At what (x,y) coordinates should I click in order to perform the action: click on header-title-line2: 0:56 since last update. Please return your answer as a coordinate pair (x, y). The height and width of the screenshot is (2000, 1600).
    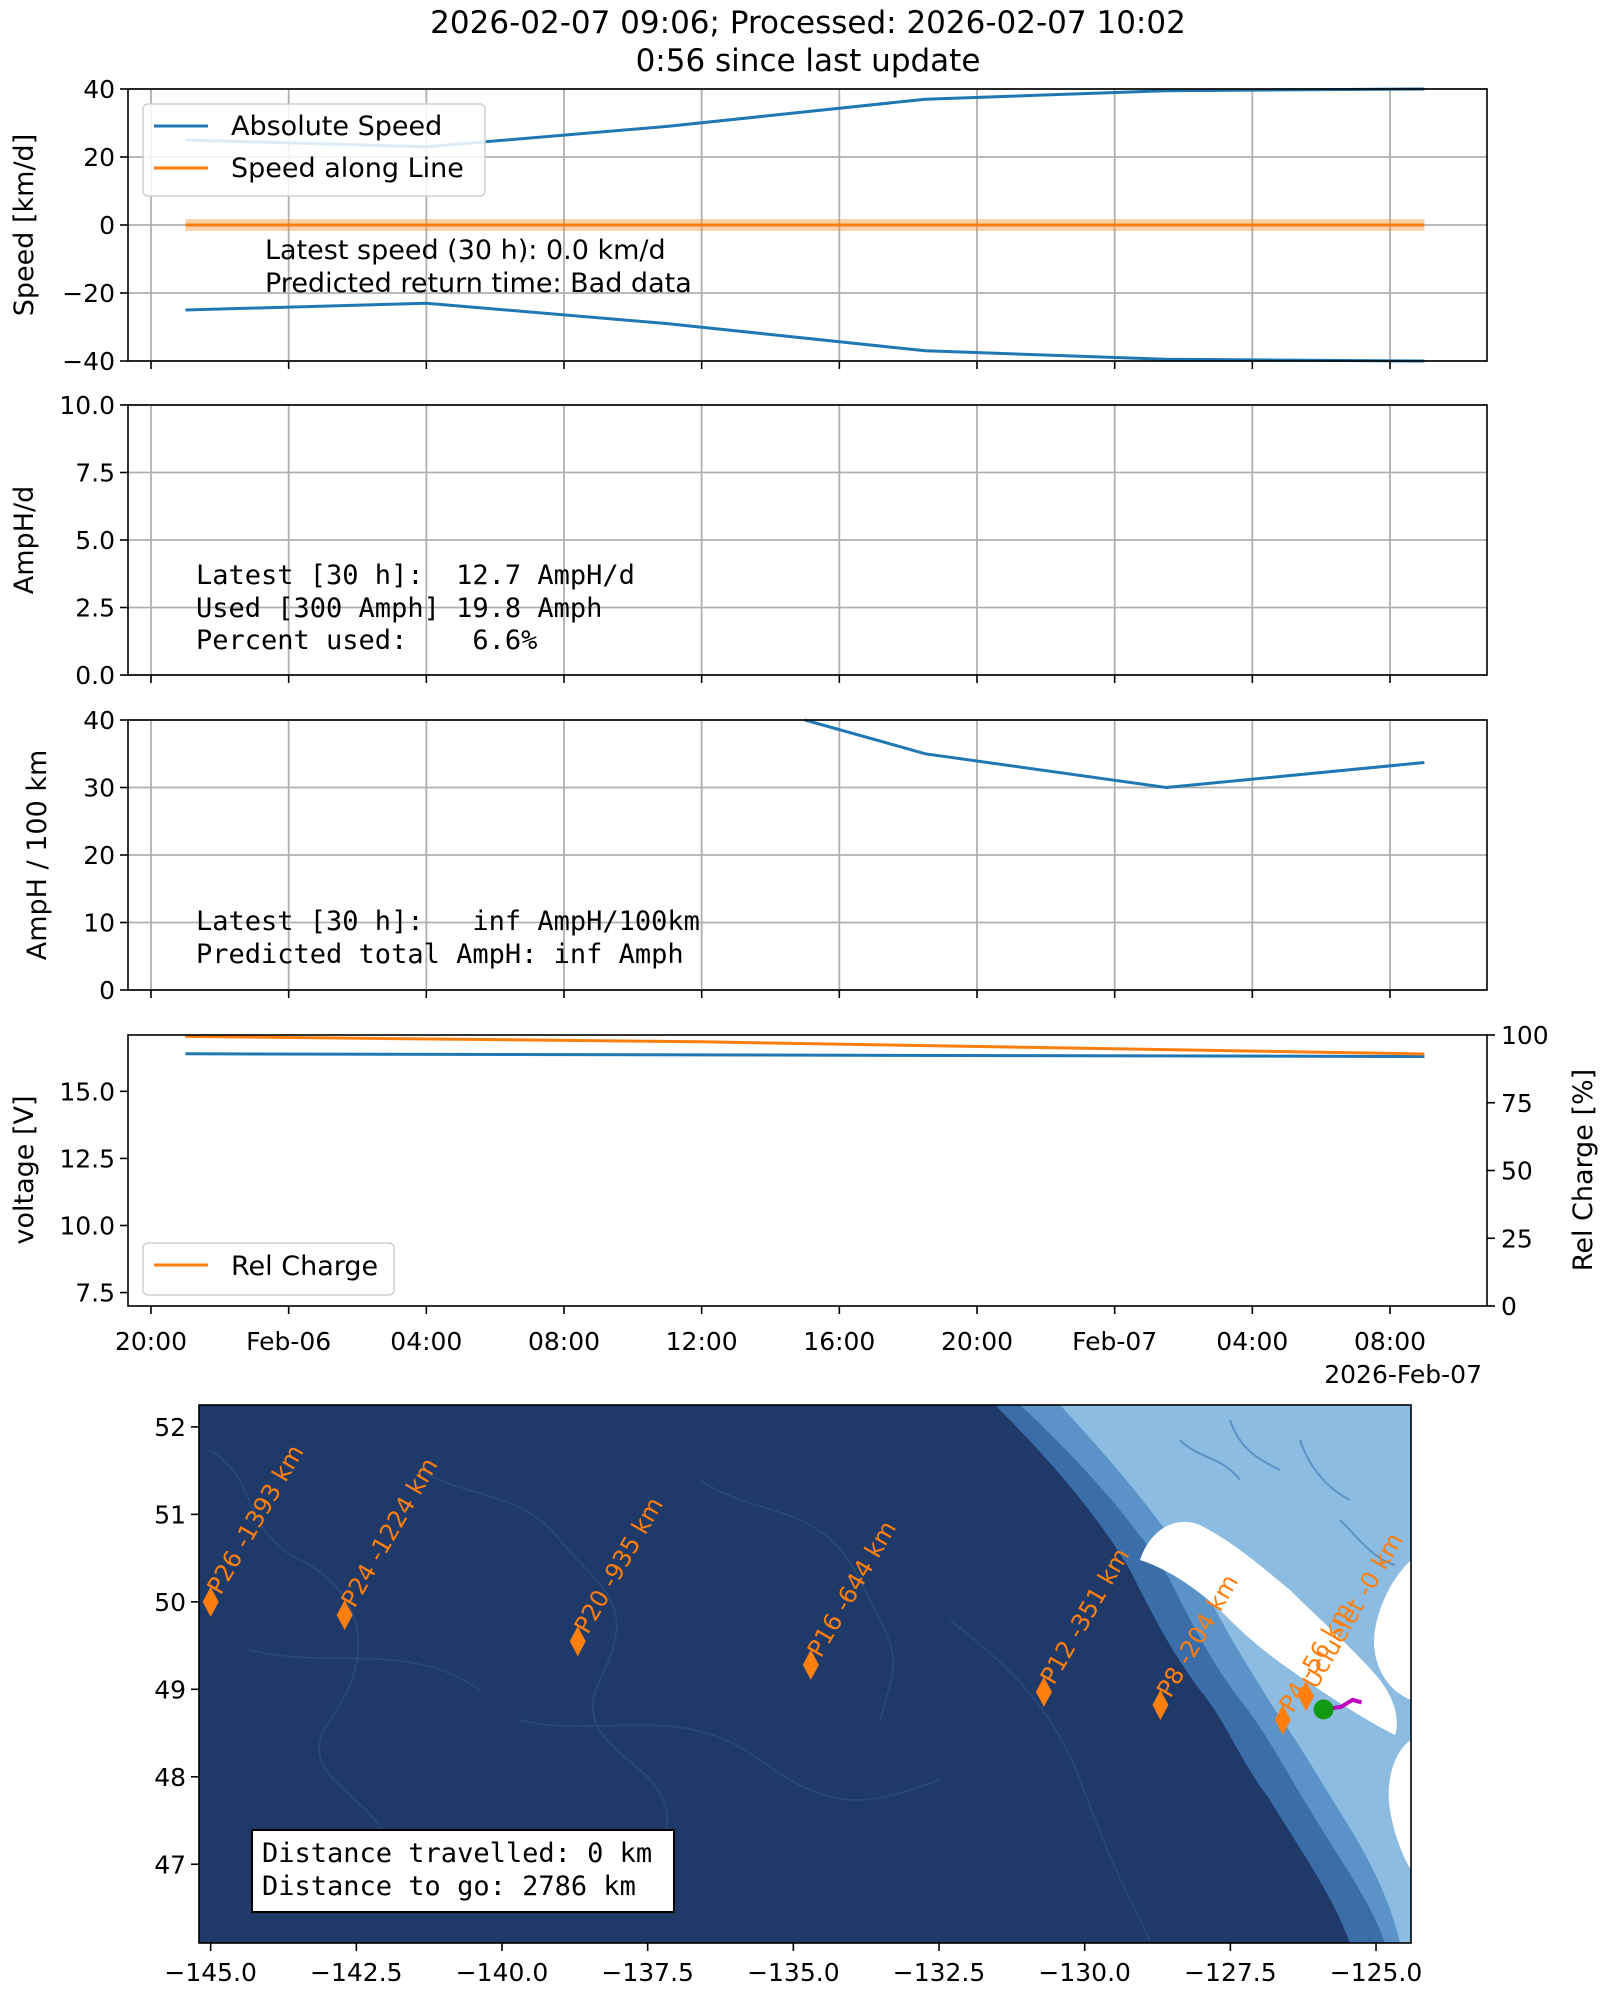
    Looking at the image, I should click on (808, 61).